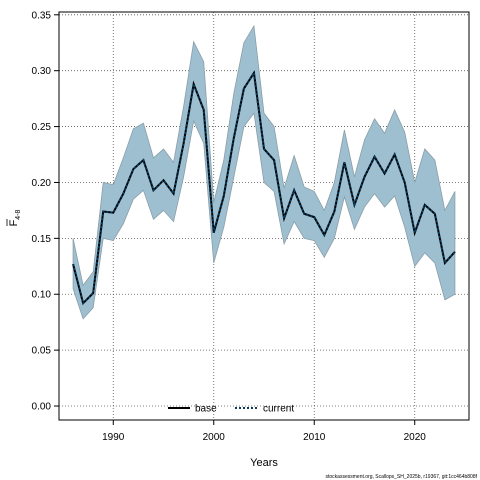 This screenshot has width=480, height=480. Describe the element at coordinates (415, 437) in the screenshot. I see `x-tick-label: 2020` at that location.